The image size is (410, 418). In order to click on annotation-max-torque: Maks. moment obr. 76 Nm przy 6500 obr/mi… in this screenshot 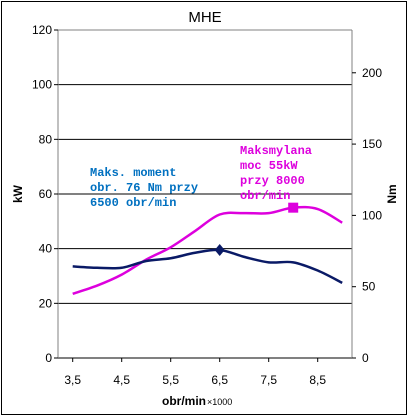, I will do `click(144, 188)`.